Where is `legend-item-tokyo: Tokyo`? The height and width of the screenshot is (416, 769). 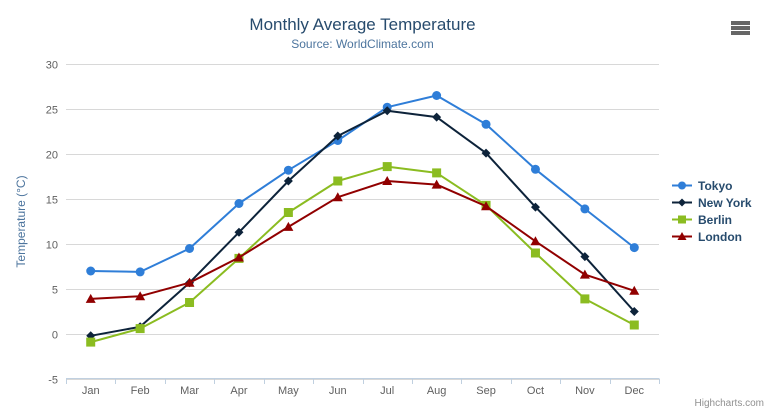 legend-item-tokyo: Tokyo is located at coordinates (711, 185).